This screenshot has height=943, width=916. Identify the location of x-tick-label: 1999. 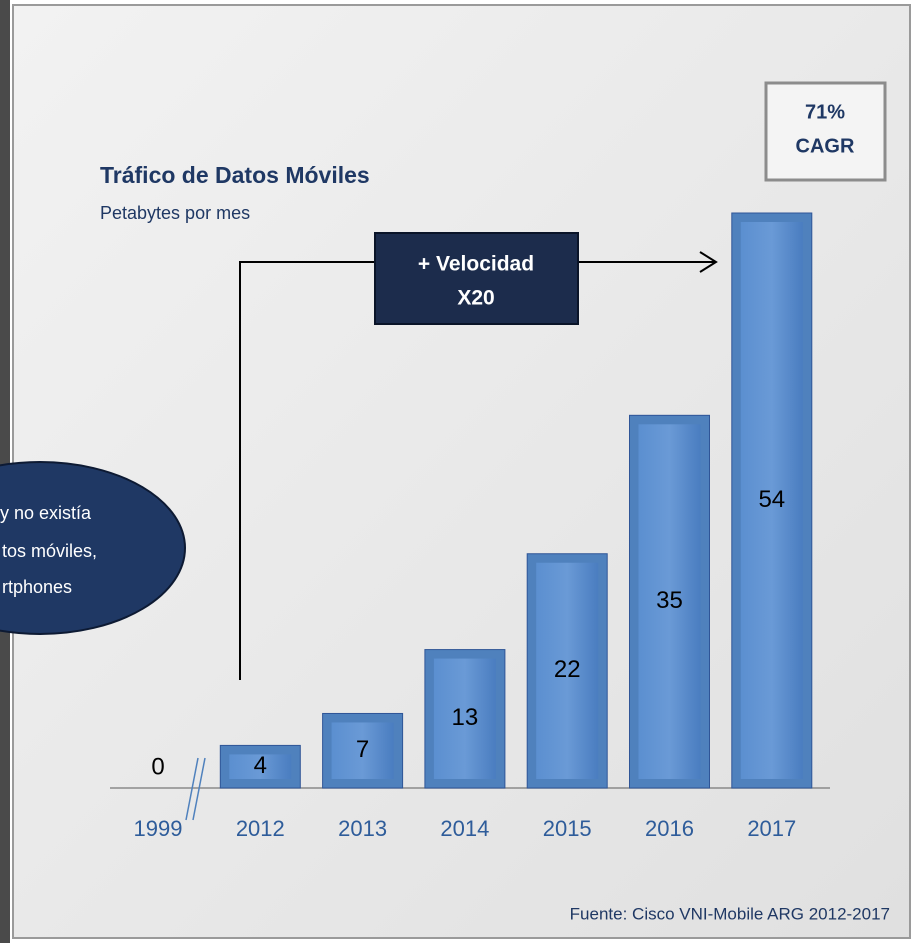
(158, 828).